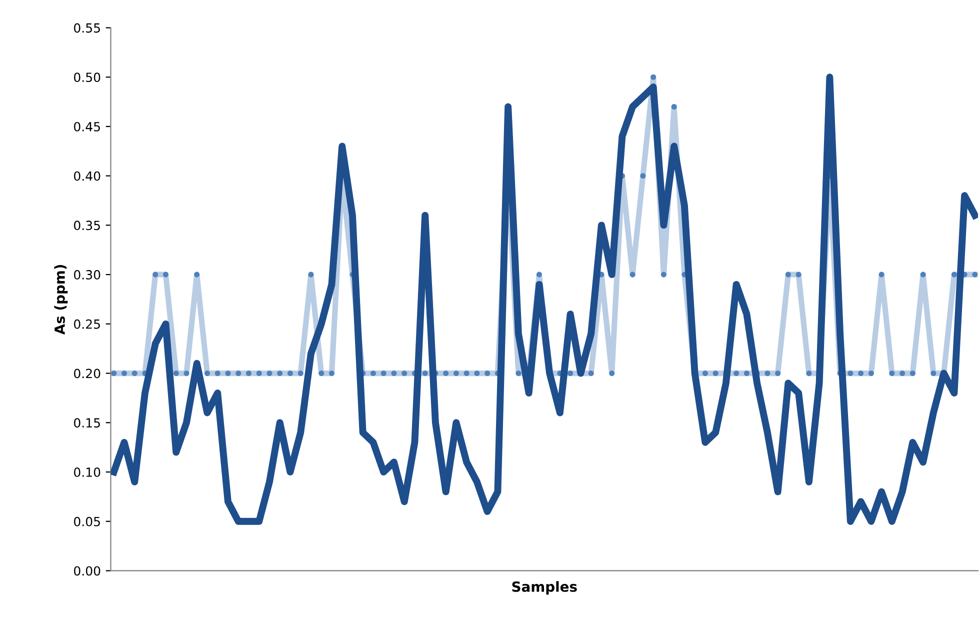 The height and width of the screenshot is (617, 980). Describe the element at coordinates (87, 472) in the screenshot. I see `y-tick-label: 0.10` at that location.